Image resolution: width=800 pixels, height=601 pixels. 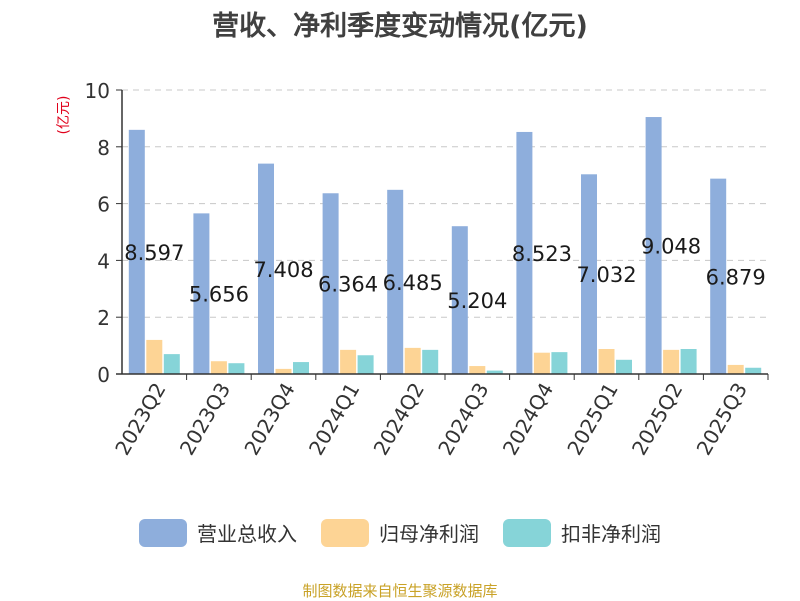 I want to click on bar-2024Q1-s0, so click(x=330, y=283).